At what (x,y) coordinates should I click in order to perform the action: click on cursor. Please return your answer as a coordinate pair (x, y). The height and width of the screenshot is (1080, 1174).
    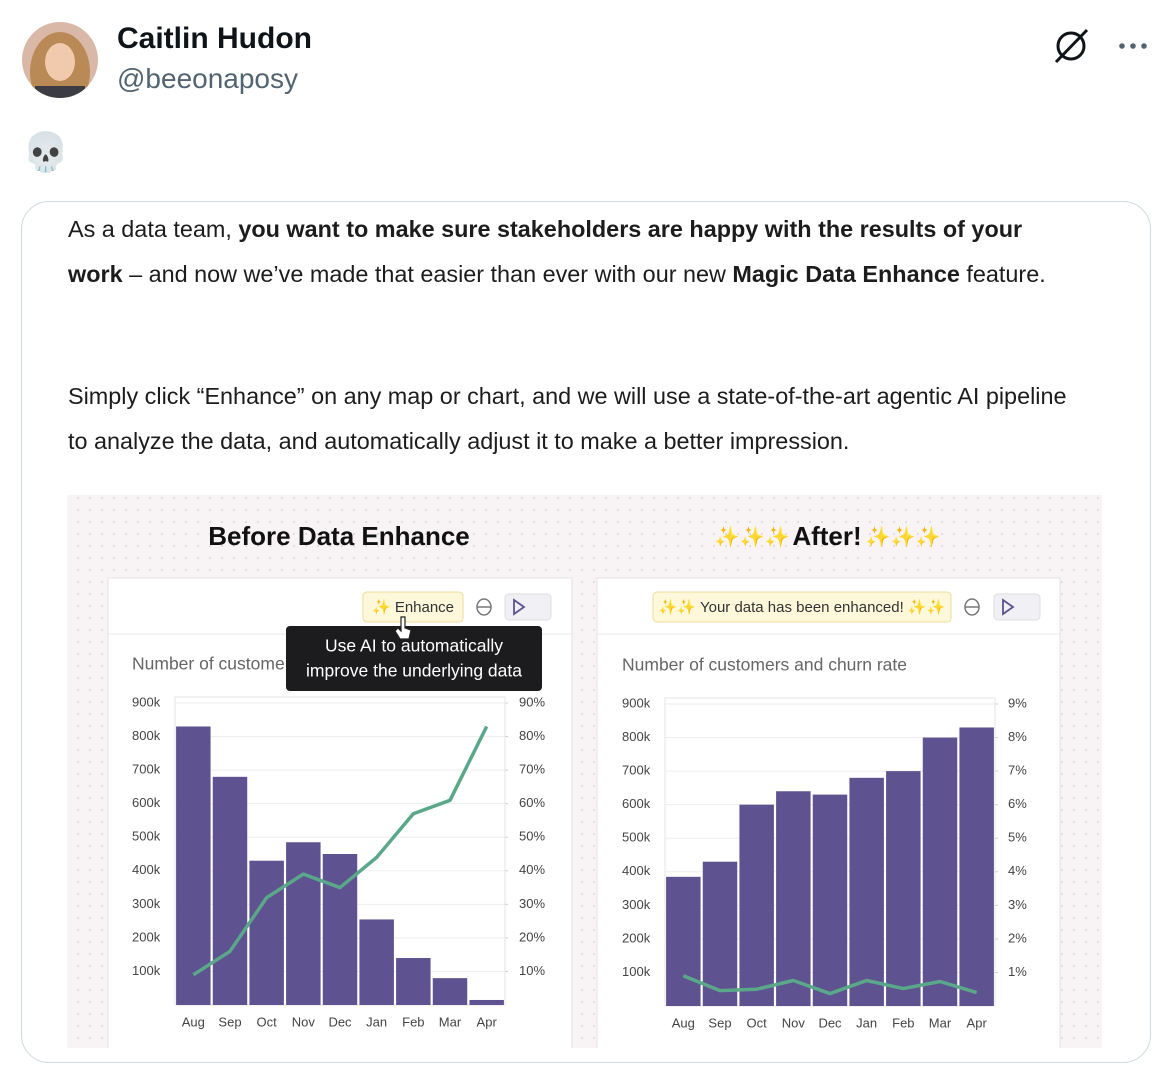
    Looking at the image, I should click on (403, 628).